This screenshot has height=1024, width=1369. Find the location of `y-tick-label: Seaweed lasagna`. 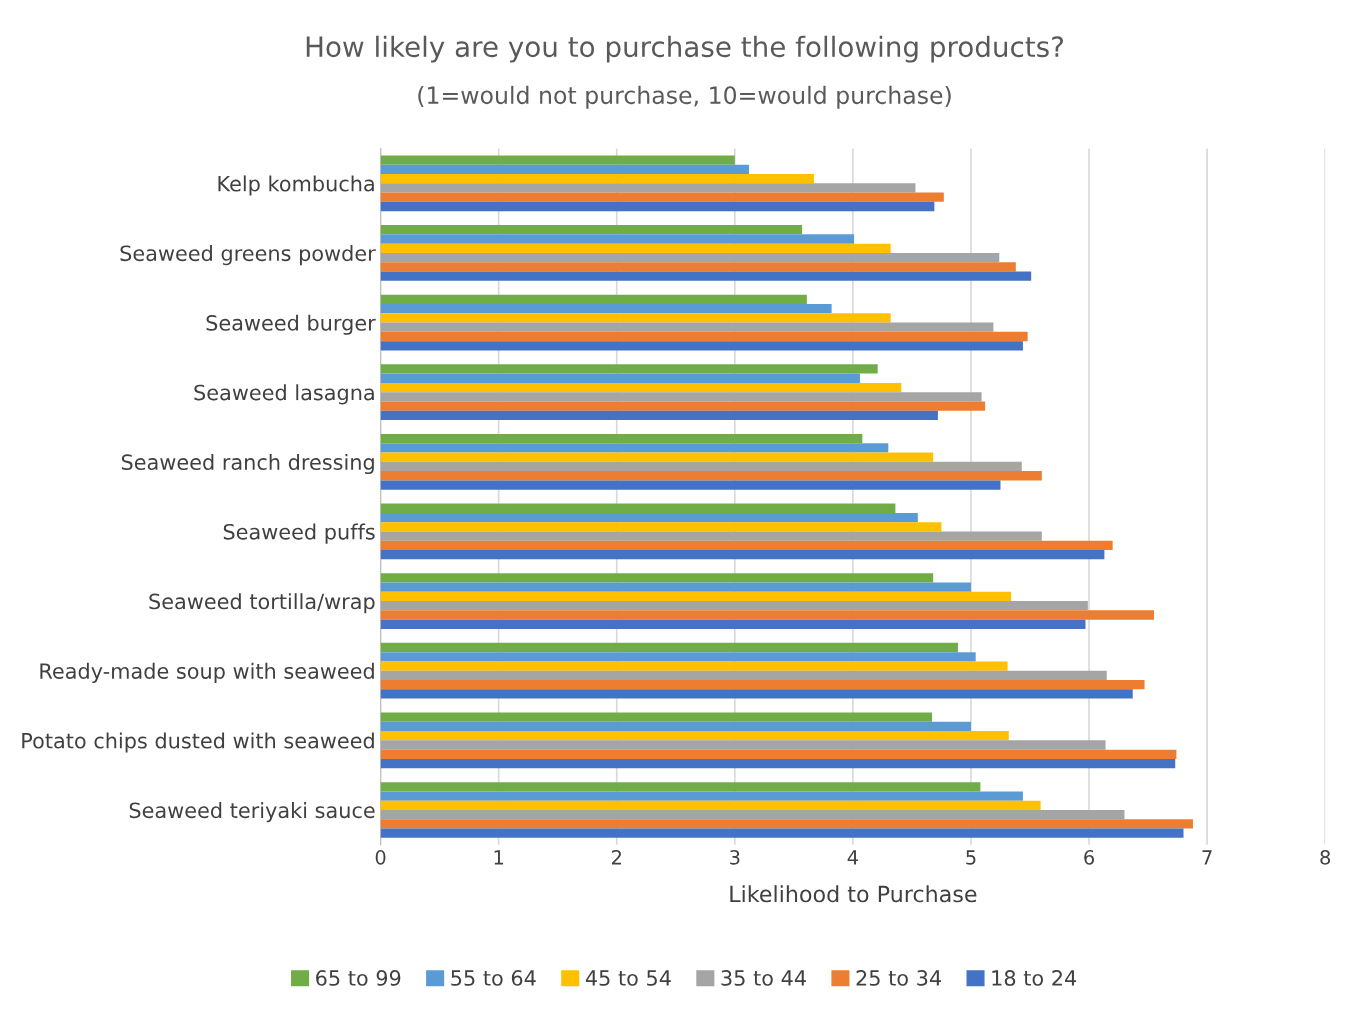

y-tick-label: Seaweed lasagna is located at coordinates (284, 394).